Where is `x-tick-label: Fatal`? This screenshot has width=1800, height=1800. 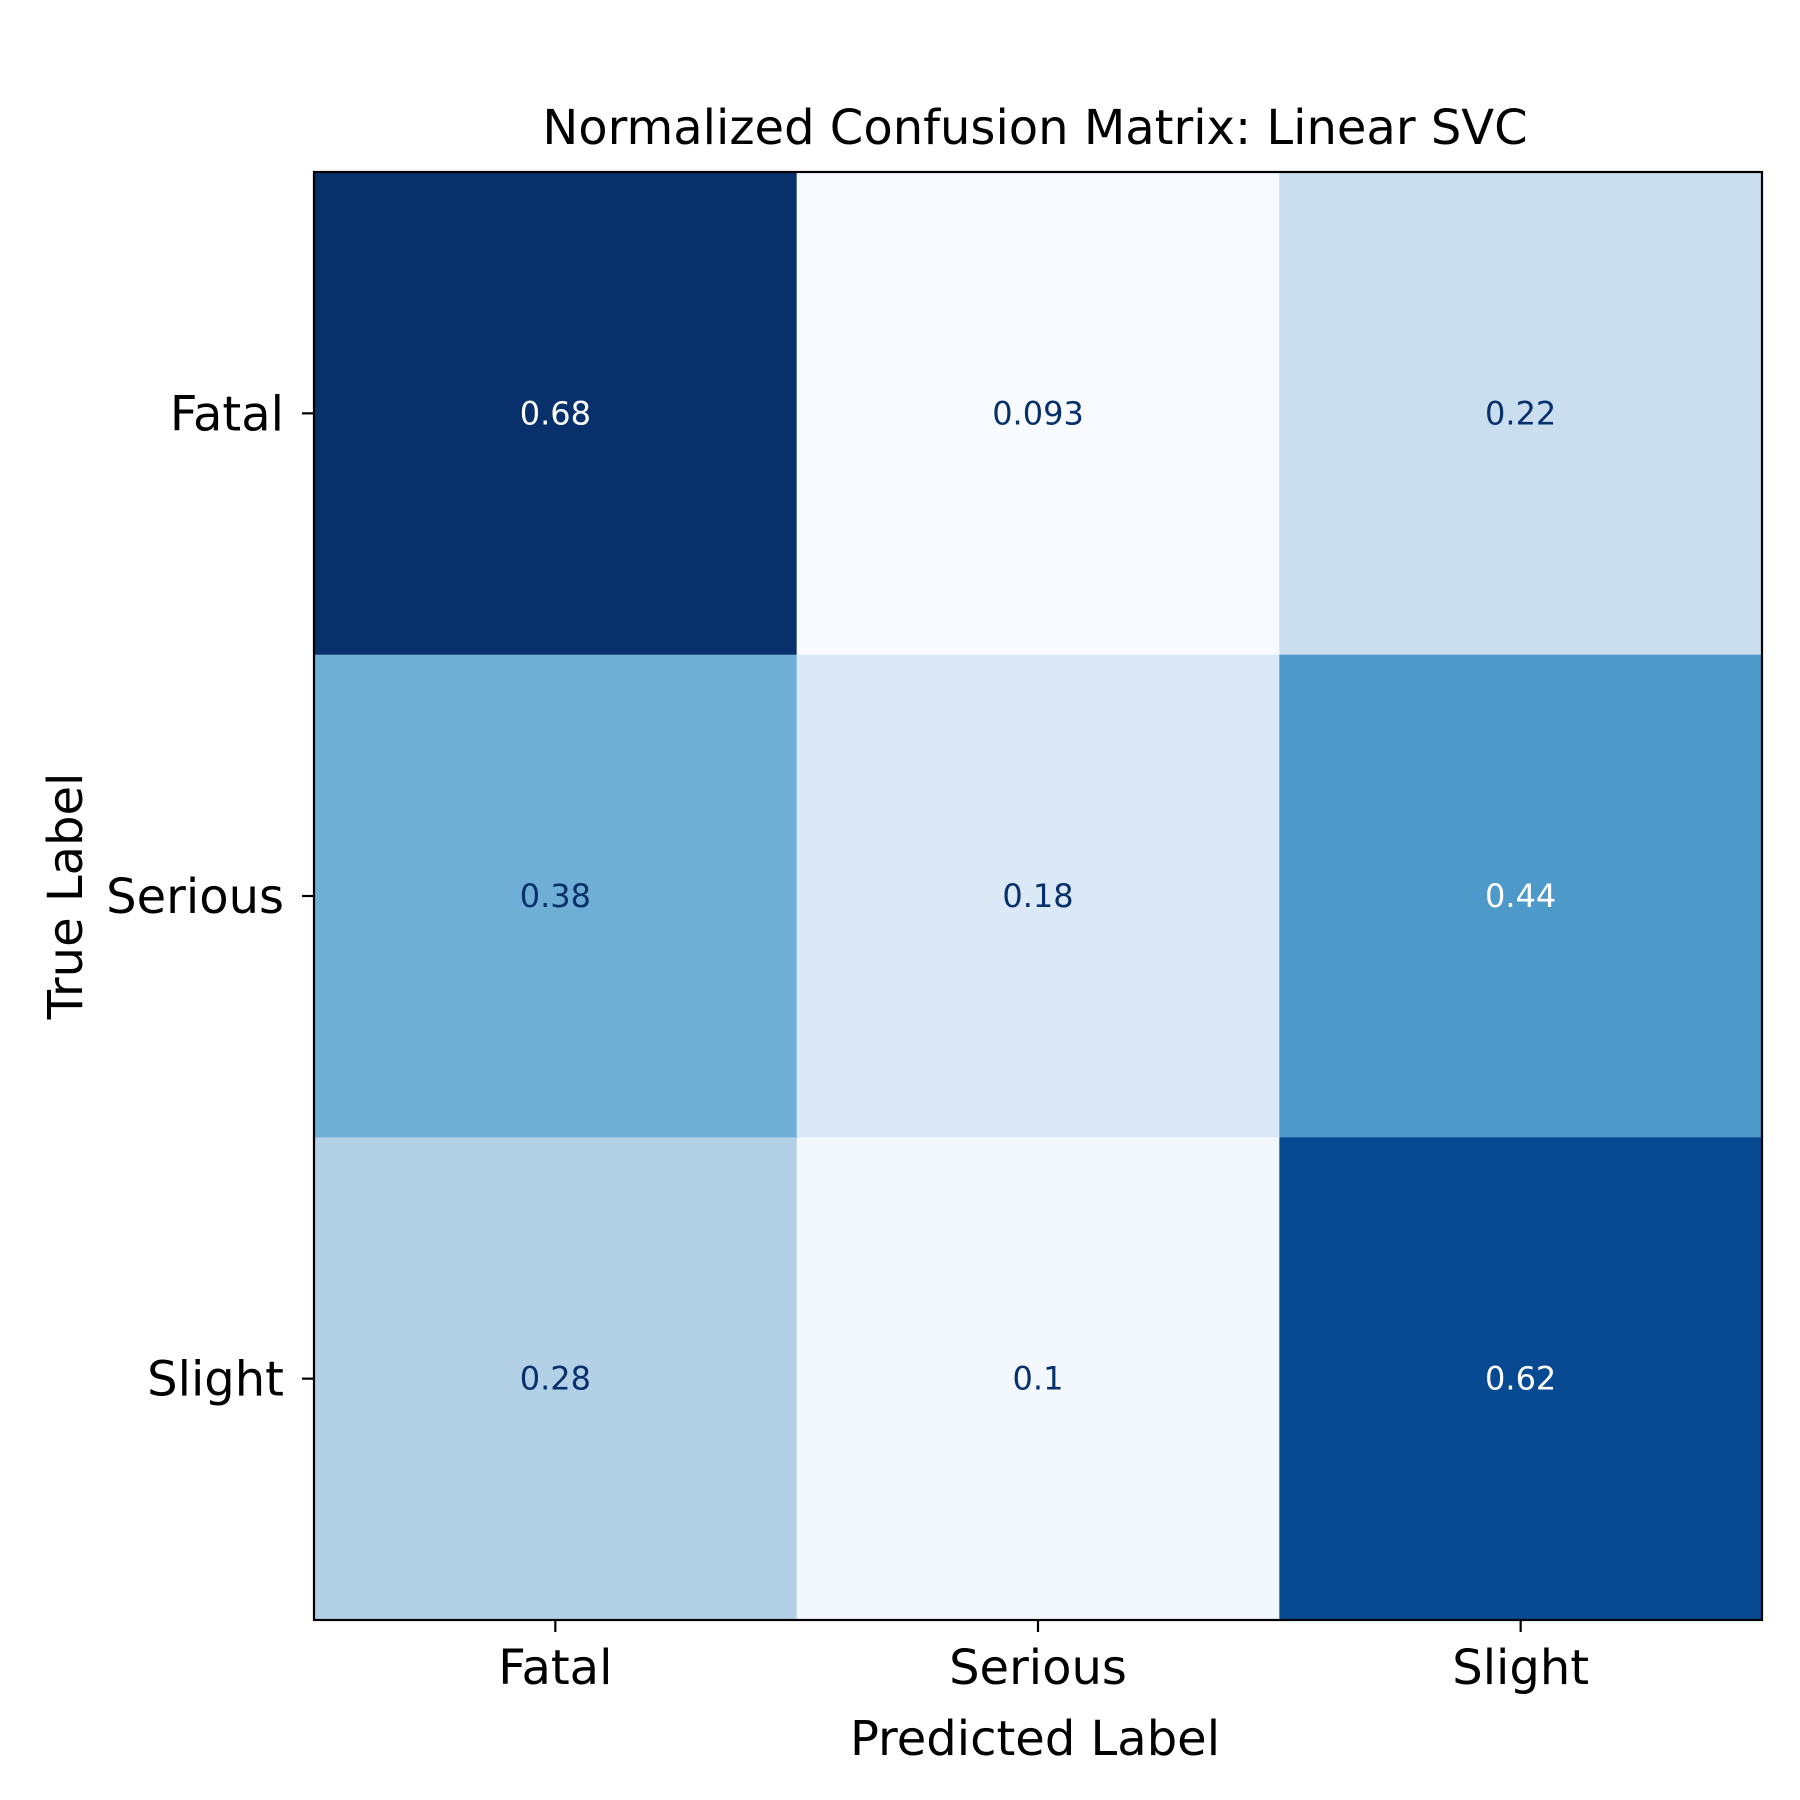 x-tick-label: Fatal is located at coordinates (555, 1668).